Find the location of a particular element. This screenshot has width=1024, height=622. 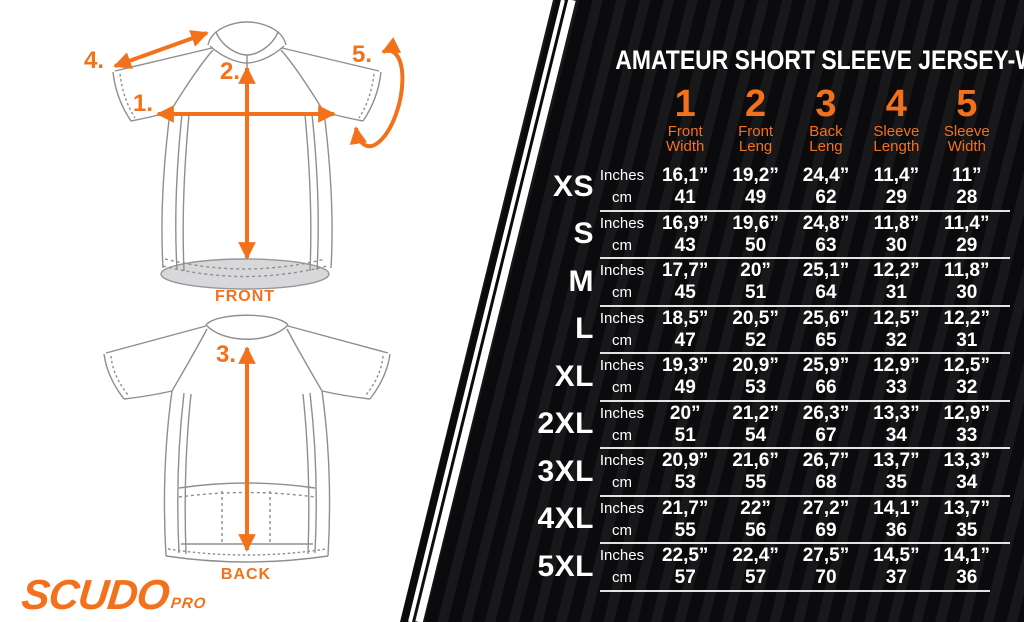

back-jersey-outline is located at coordinates (247, 438).